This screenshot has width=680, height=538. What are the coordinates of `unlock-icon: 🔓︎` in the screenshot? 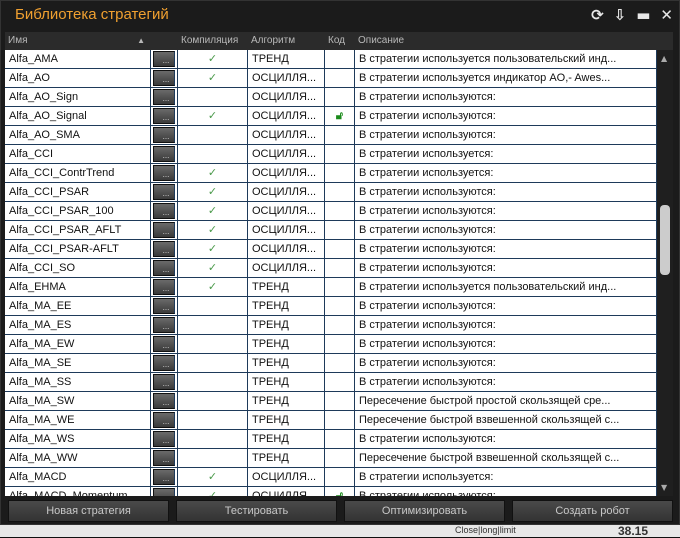 It's located at (339, 493).